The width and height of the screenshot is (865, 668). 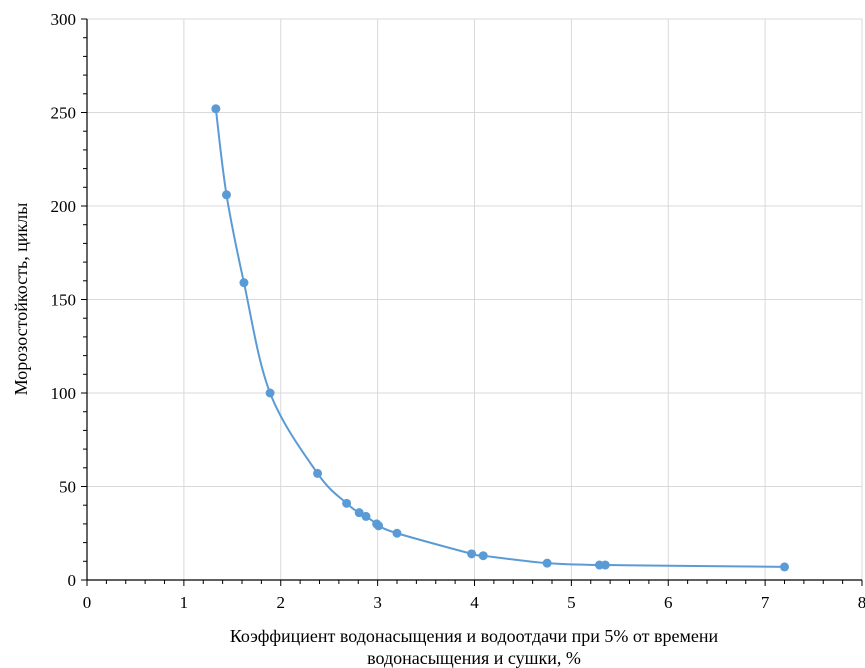 What do you see at coordinates (67, 487) in the screenshot?
I see `y-tick-label: 50` at bounding box center [67, 487].